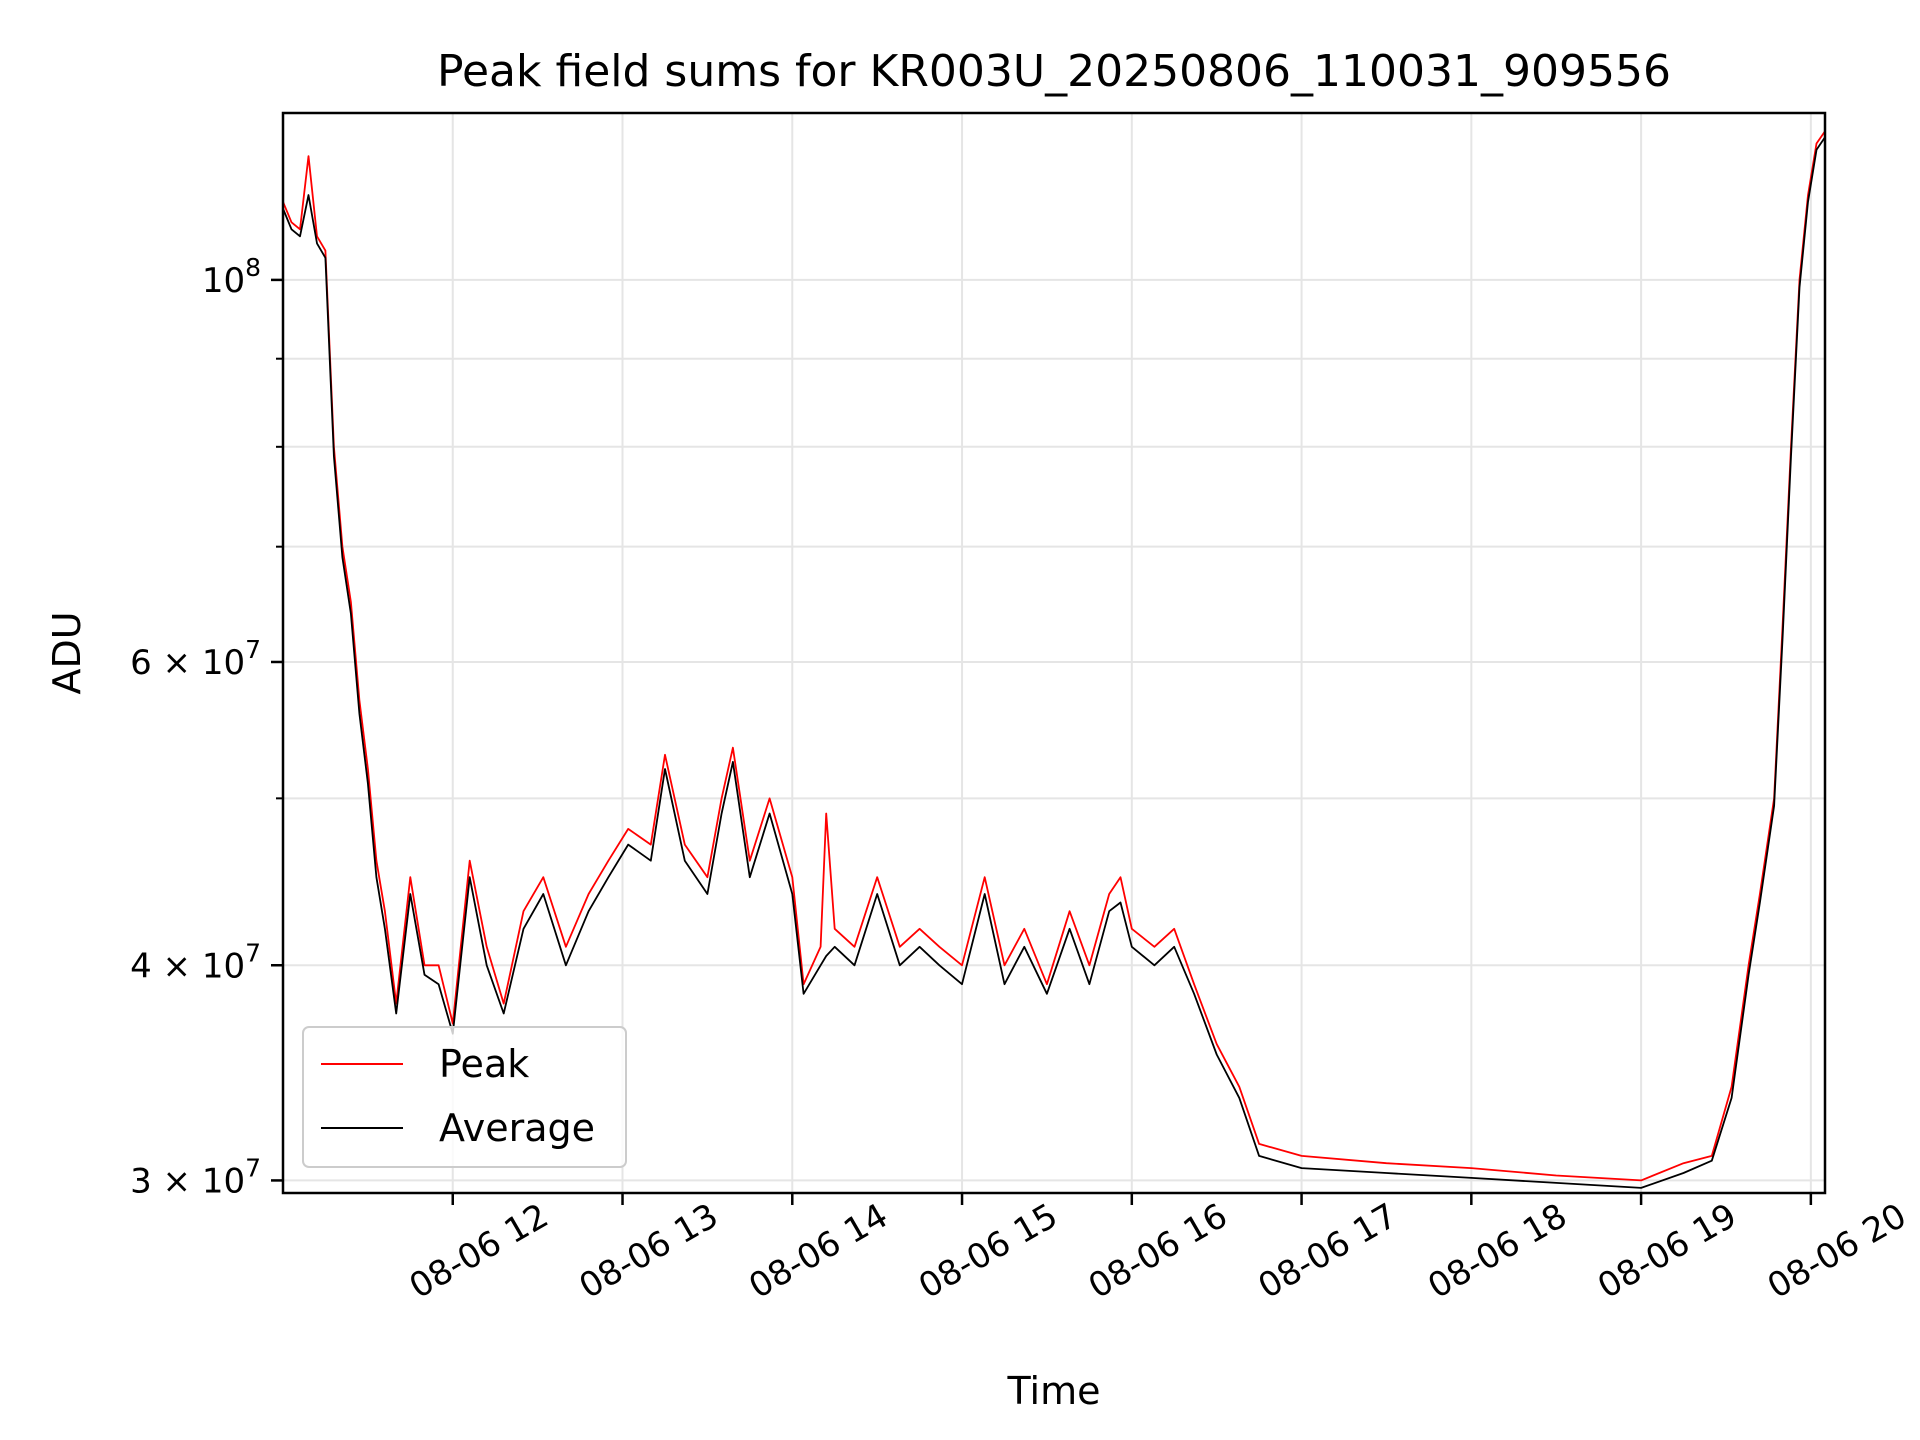  What do you see at coordinates (67, 652) in the screenshot?
I see `y-axis-label: ADU` at bounding box center [67, 652].